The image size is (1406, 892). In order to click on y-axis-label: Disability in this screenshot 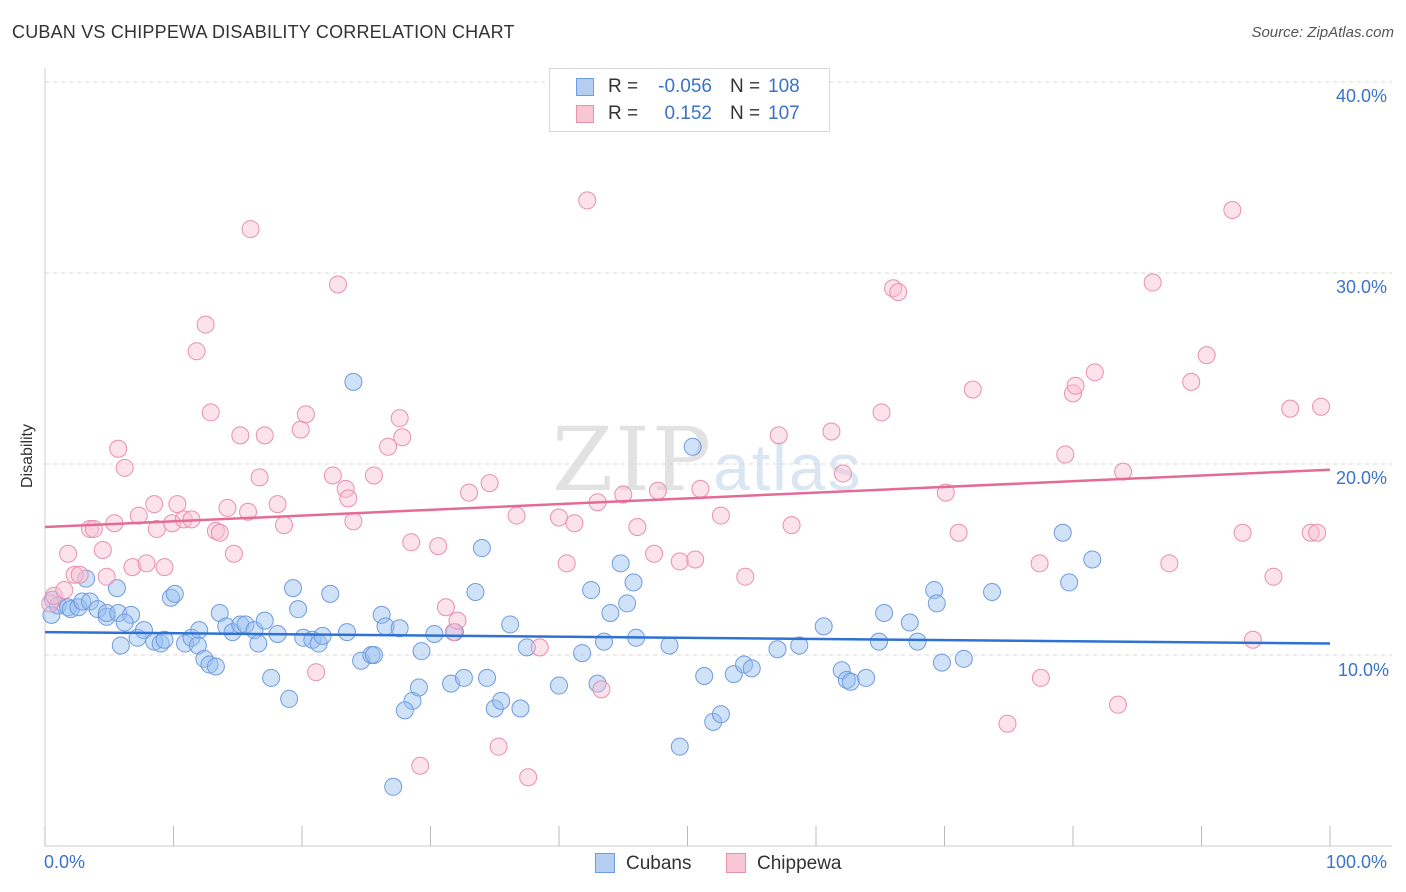, I will do `click(27, 456)`.